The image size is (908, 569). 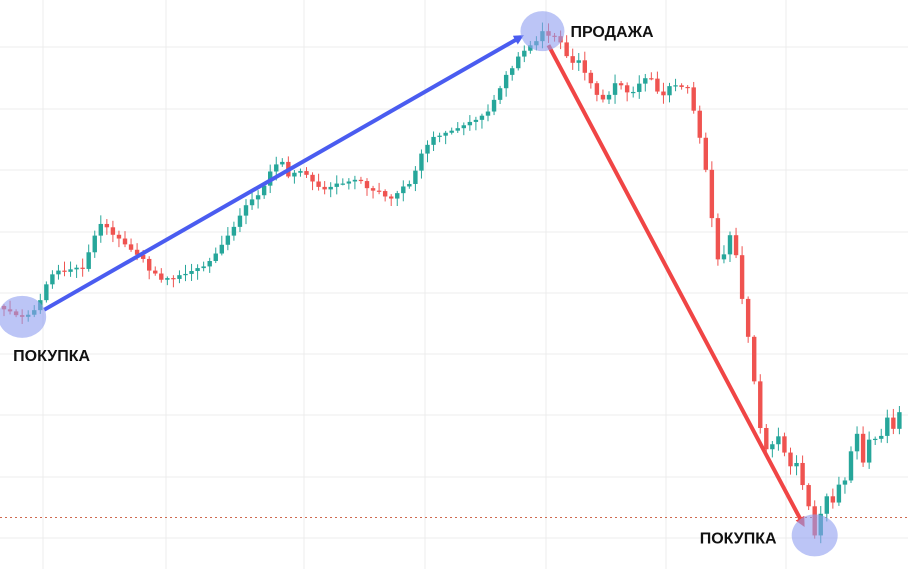 What do you see at coordinates (738, 538) in the screenshot?
I see `buy-label-right: ПОКУПКА` at bounding box center [738, 538].